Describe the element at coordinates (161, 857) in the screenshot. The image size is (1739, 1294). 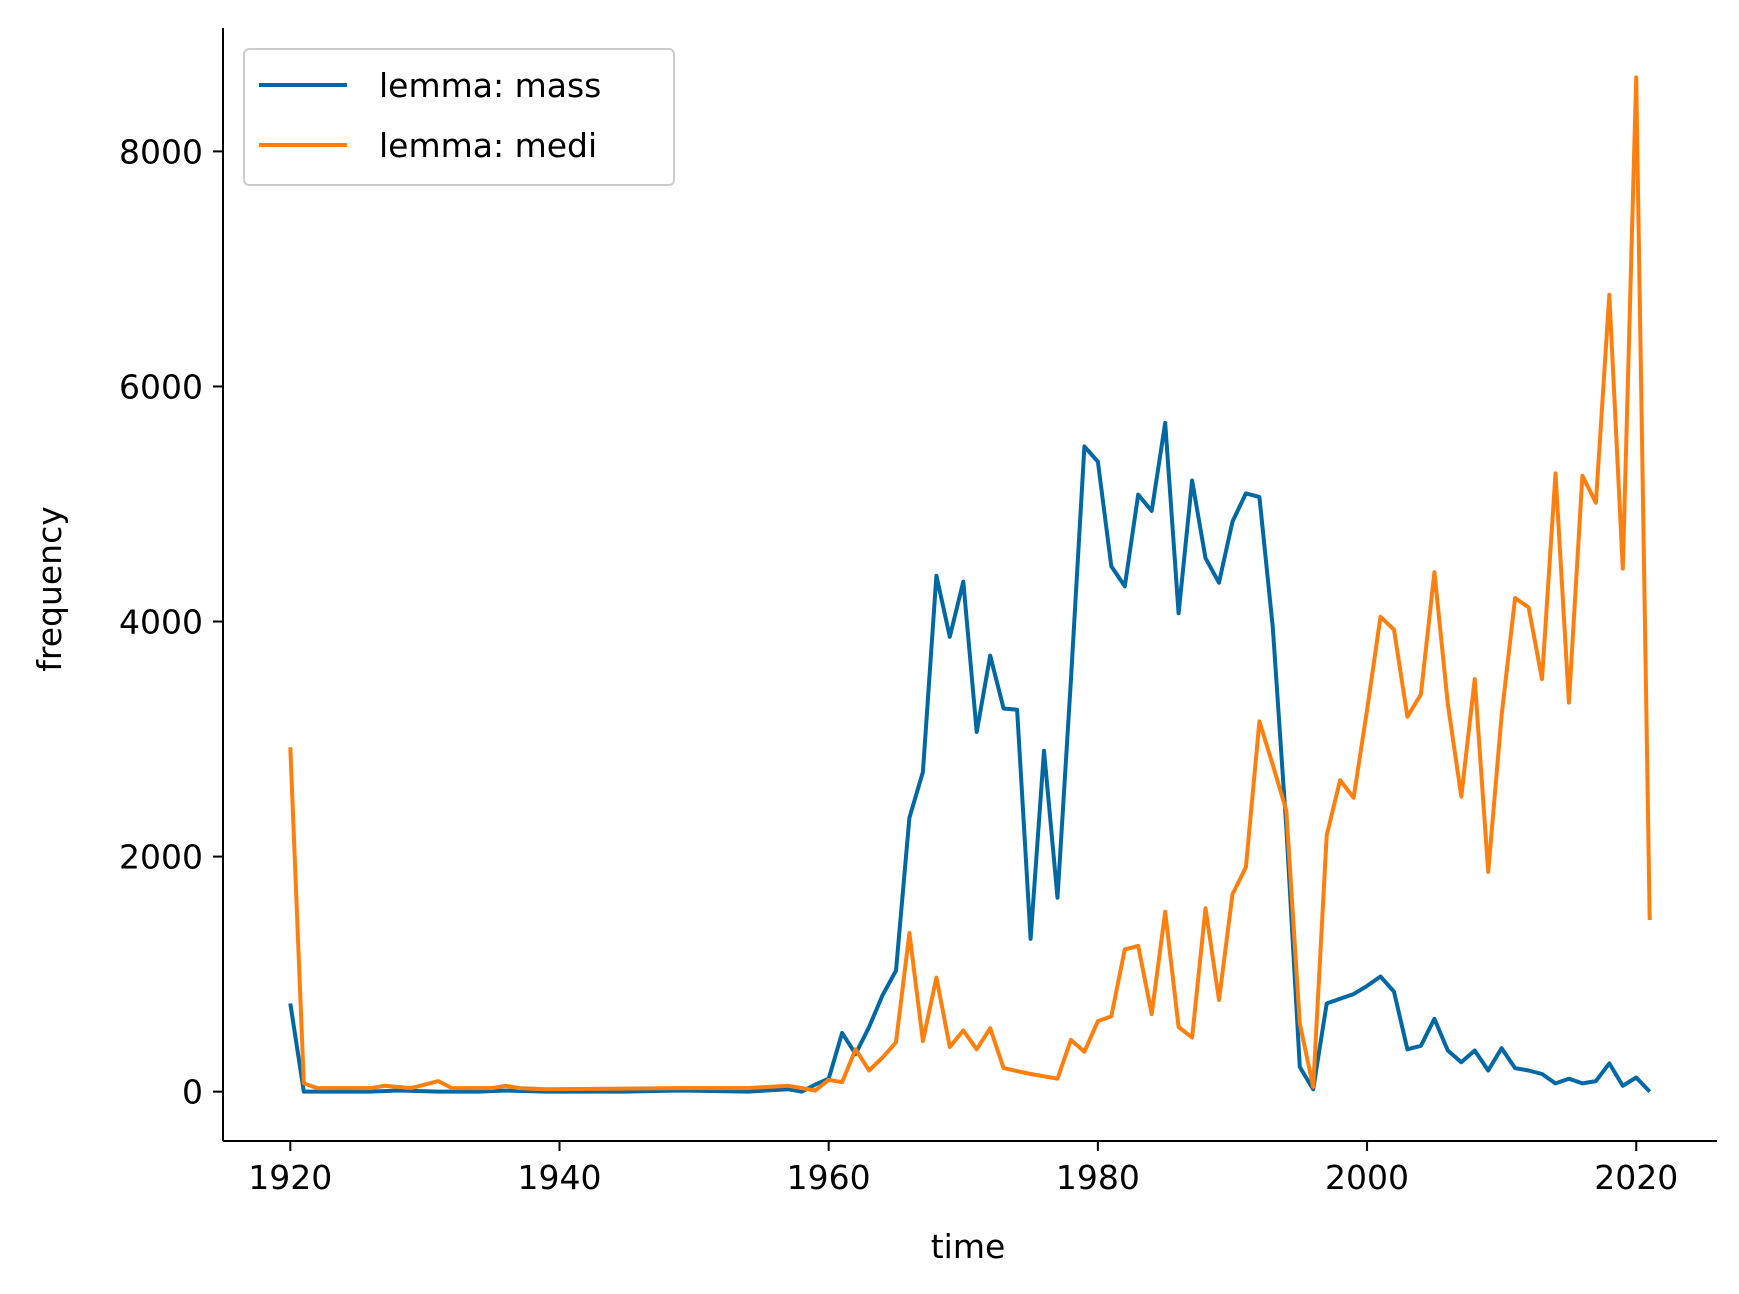
I see `y-tick-label: 2000` at that location.